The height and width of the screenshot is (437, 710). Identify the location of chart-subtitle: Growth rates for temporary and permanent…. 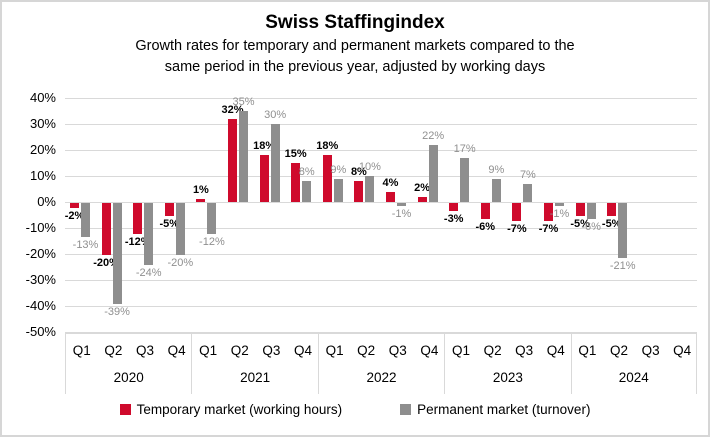
(355, 57).